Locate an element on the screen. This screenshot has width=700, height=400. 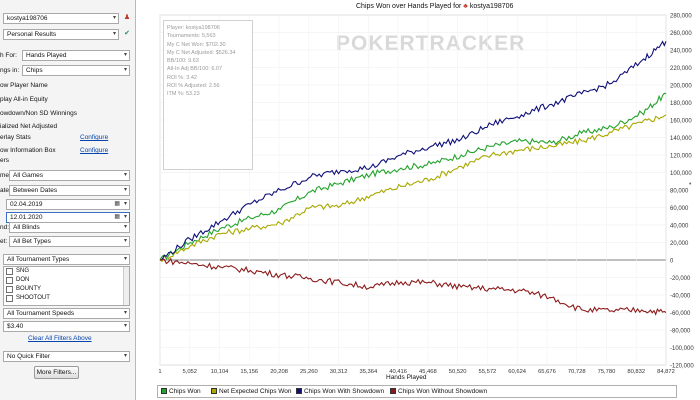
y-tick-label: 120,000 is located at coordinates (681, 156).